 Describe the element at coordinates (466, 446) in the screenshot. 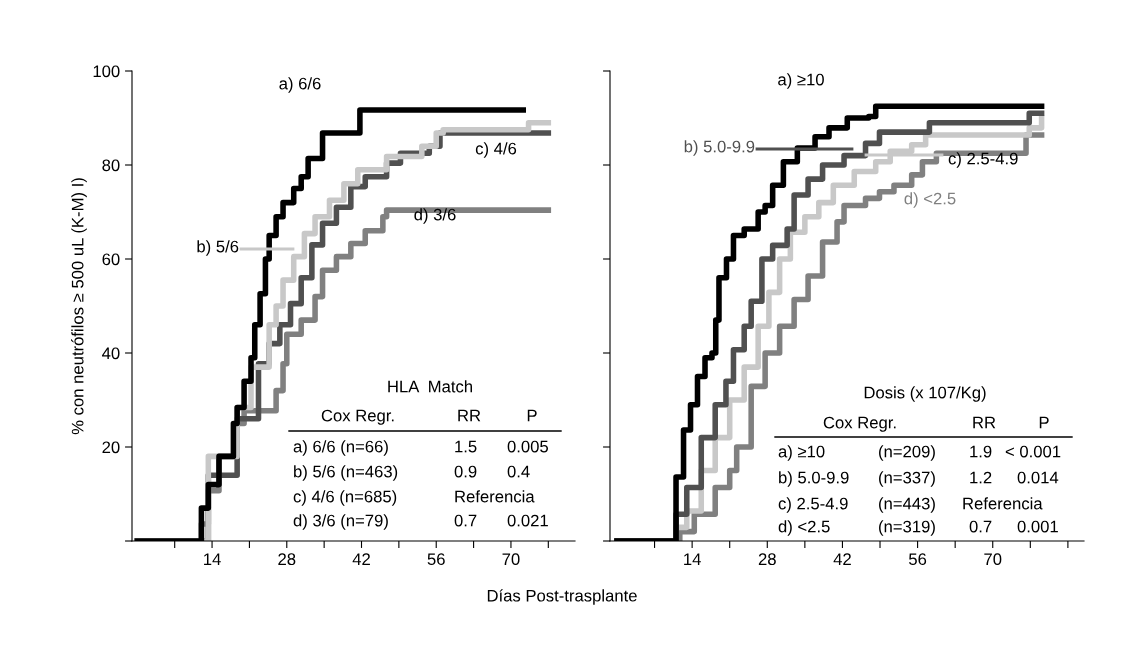

I see `annotation: 1.5` at that location.